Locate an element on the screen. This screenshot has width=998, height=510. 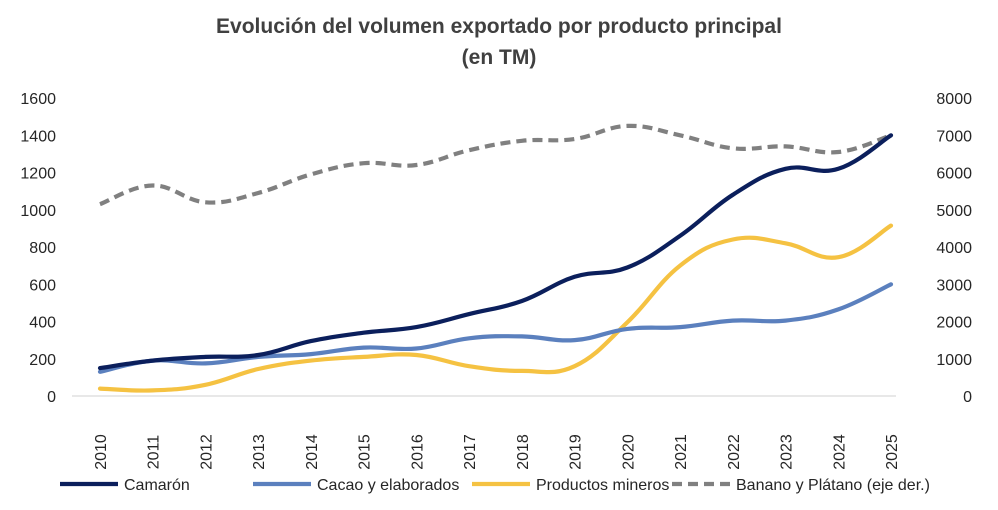
left-tick-label: 1600 is located at coordinates (38, 99).